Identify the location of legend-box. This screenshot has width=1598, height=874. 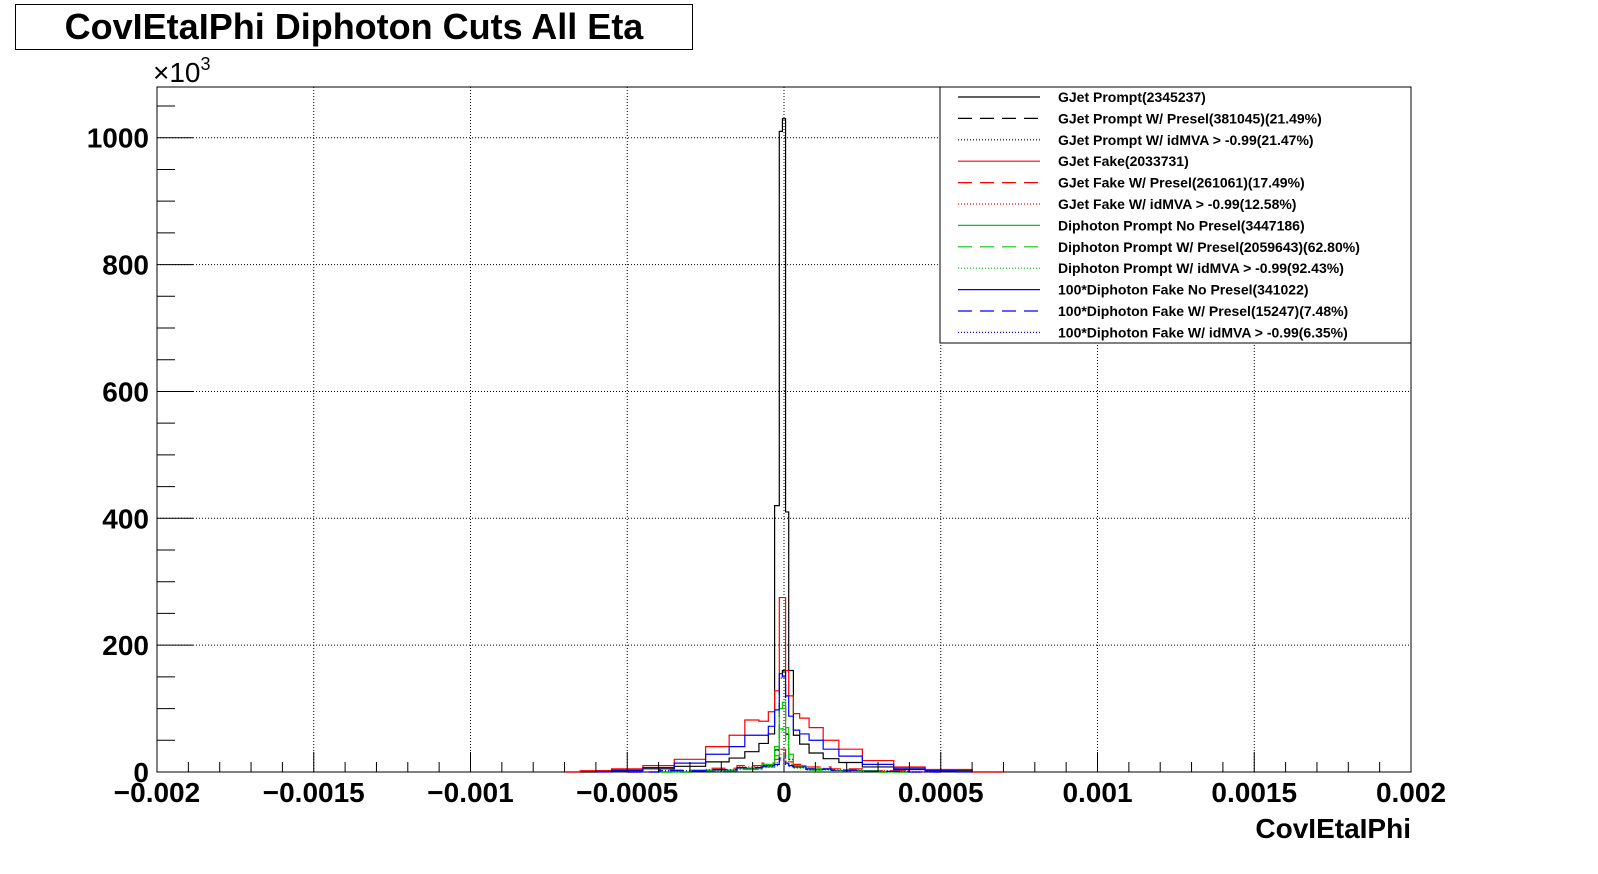
(1175, 215).